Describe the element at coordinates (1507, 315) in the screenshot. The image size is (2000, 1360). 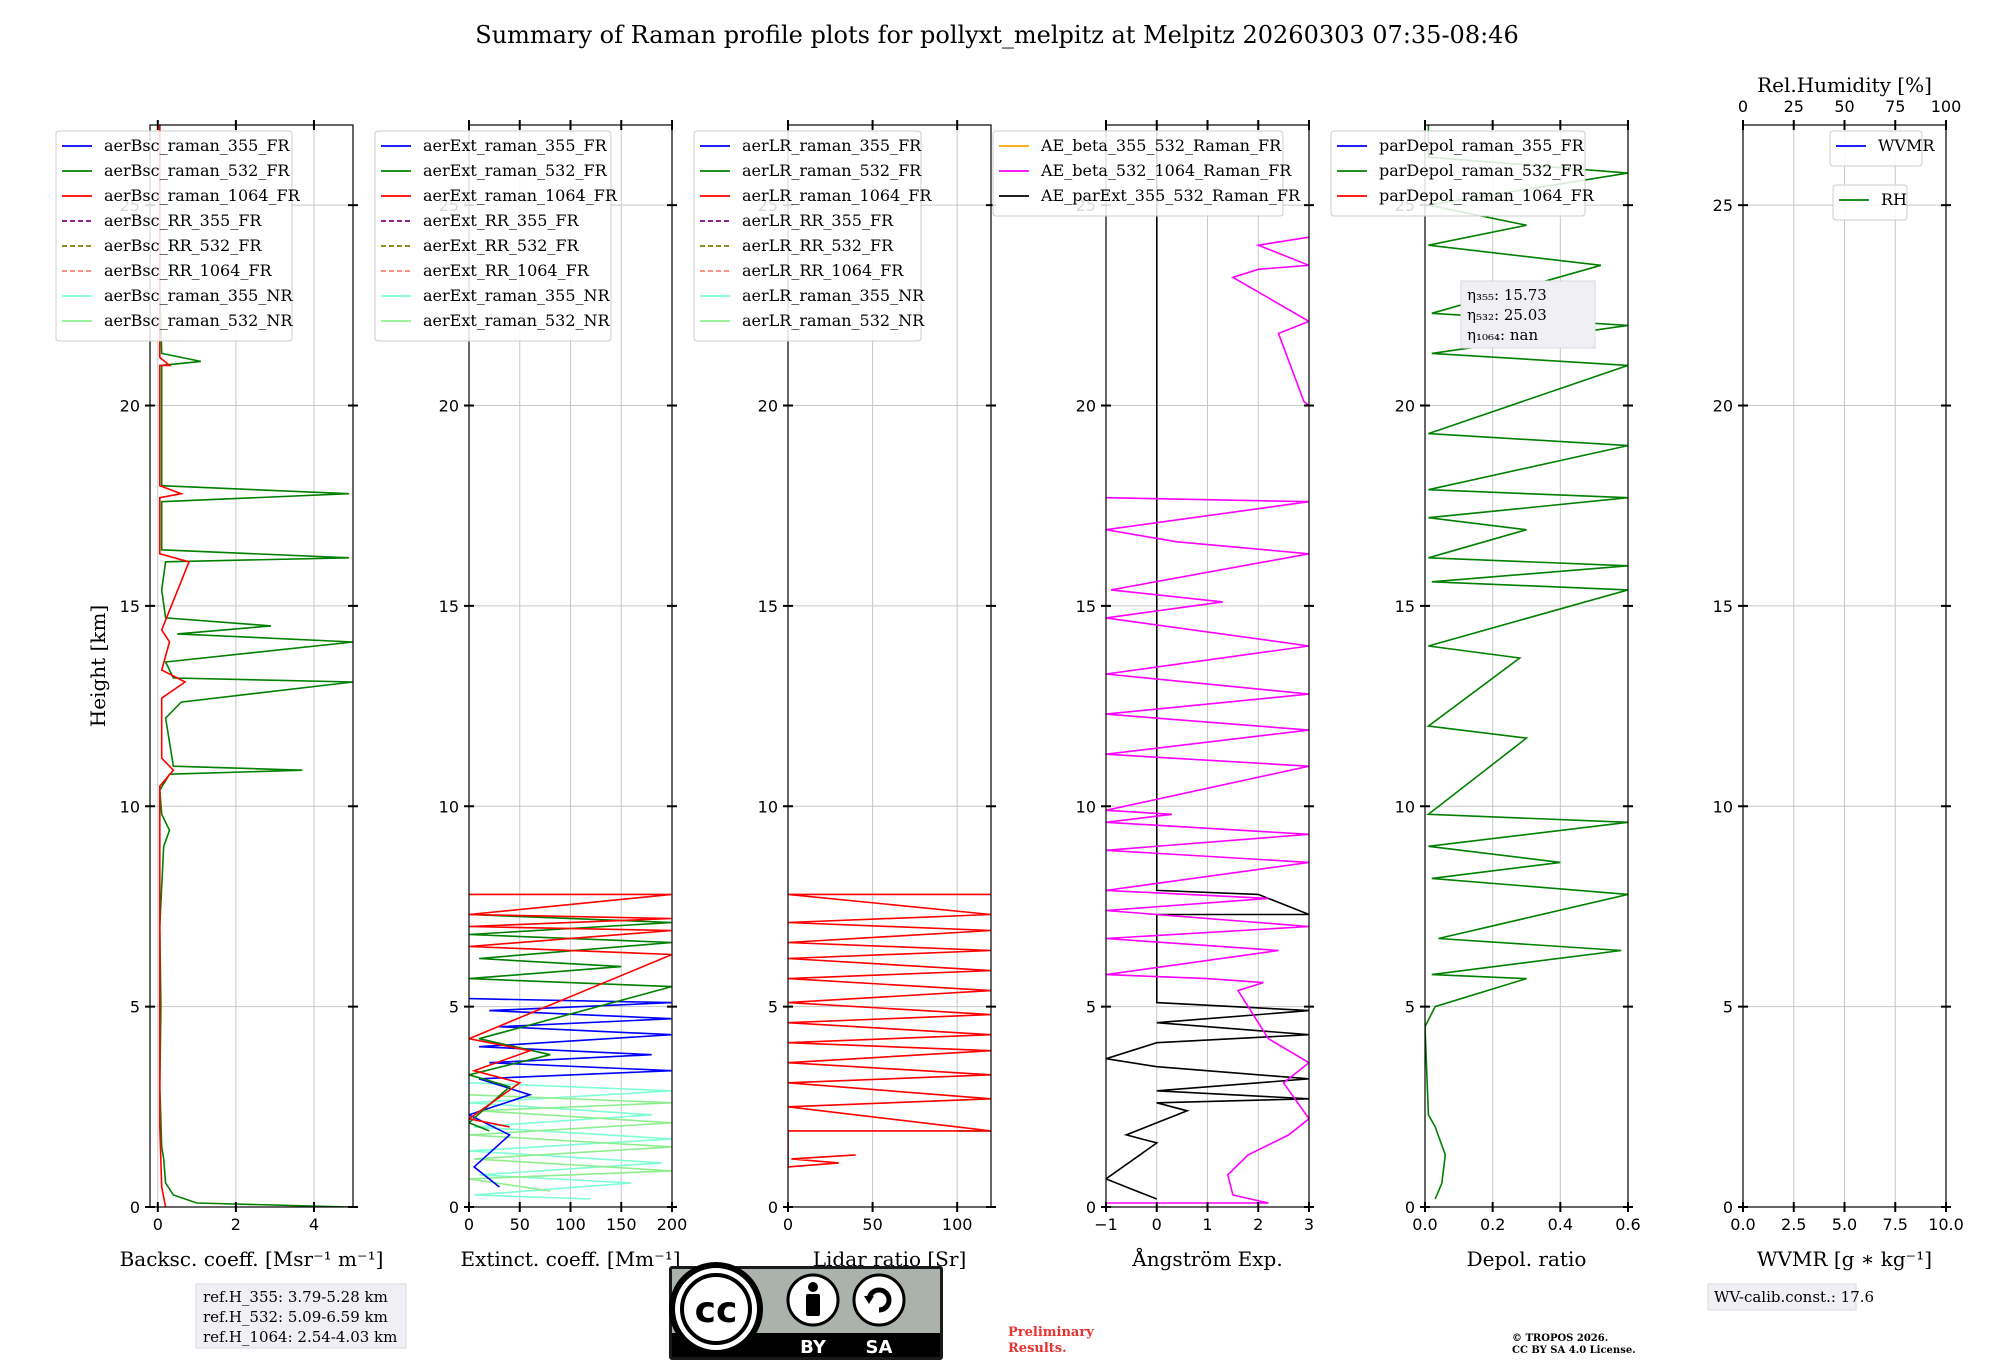
I see `annotation-line: η₅₃₂: 25.03` at that location.